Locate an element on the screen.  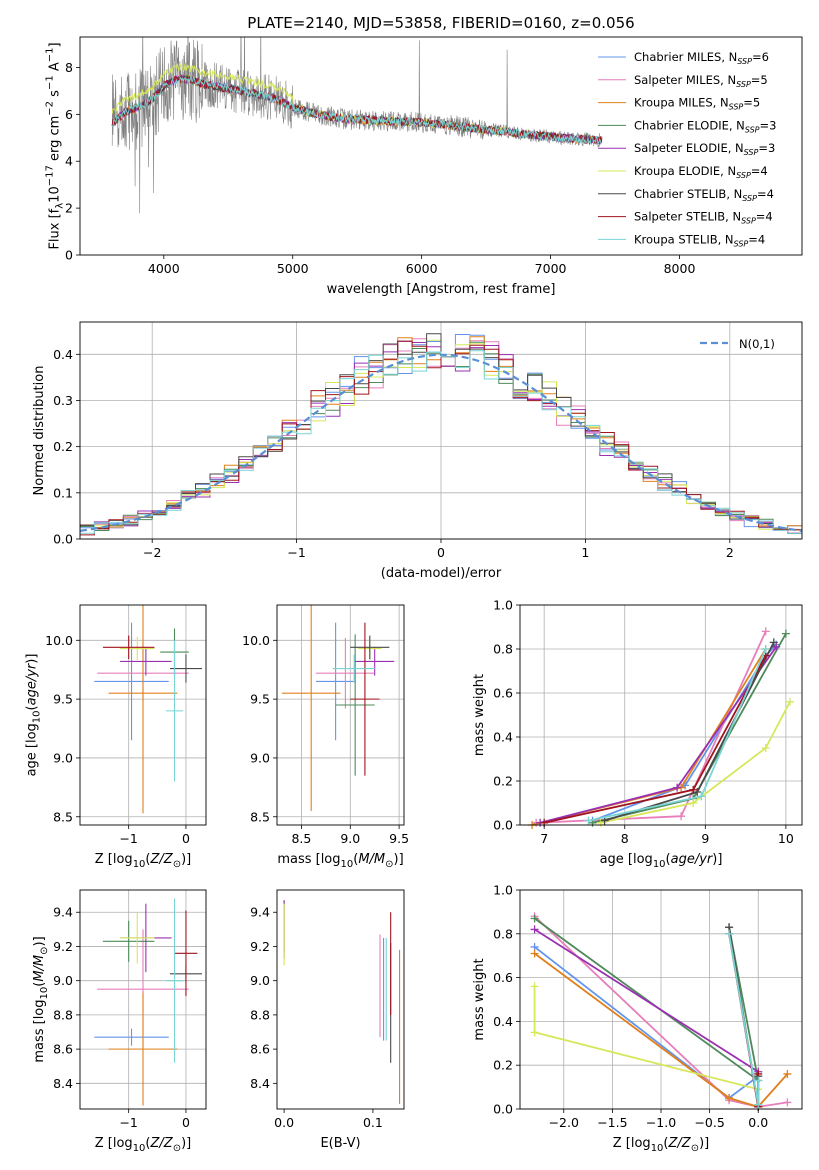
x-tick-label: −1.5 is located at coordinates (612, 1122).